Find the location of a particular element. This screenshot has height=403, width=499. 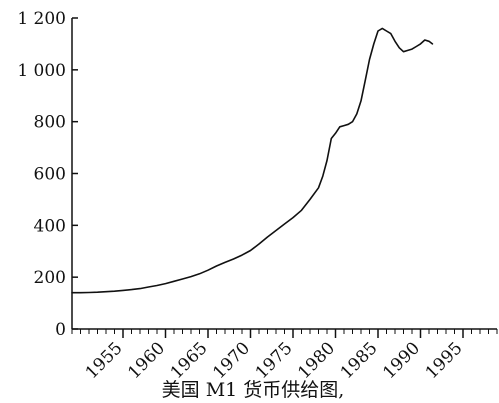

chart-caption: 美国 M1 货币供给图, is located at coordinates (253, 390).